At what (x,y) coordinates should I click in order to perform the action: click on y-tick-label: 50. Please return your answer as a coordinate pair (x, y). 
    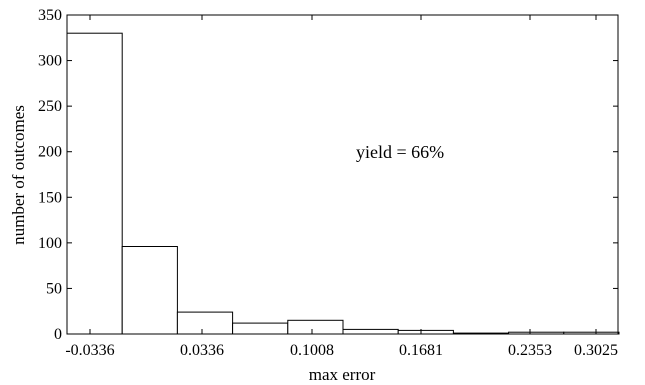
    Looking at the image, I should click on (54, 288).